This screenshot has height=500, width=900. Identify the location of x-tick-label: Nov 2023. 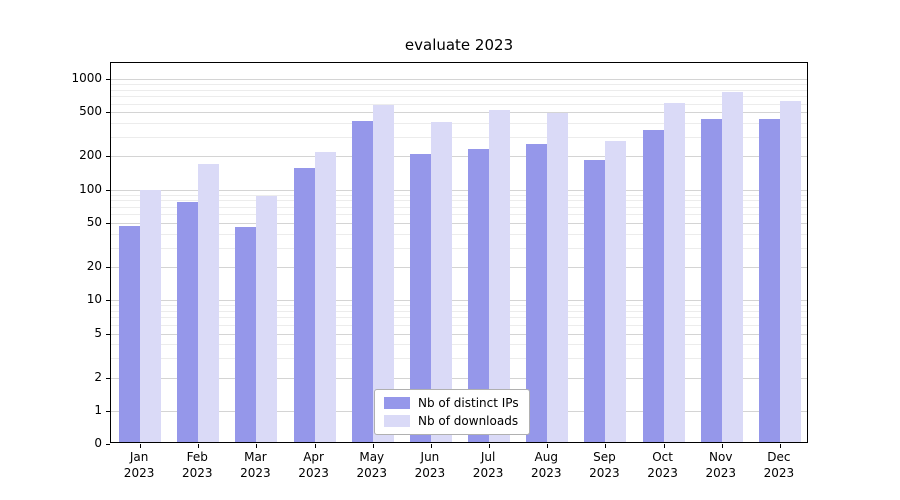
(720, 465).